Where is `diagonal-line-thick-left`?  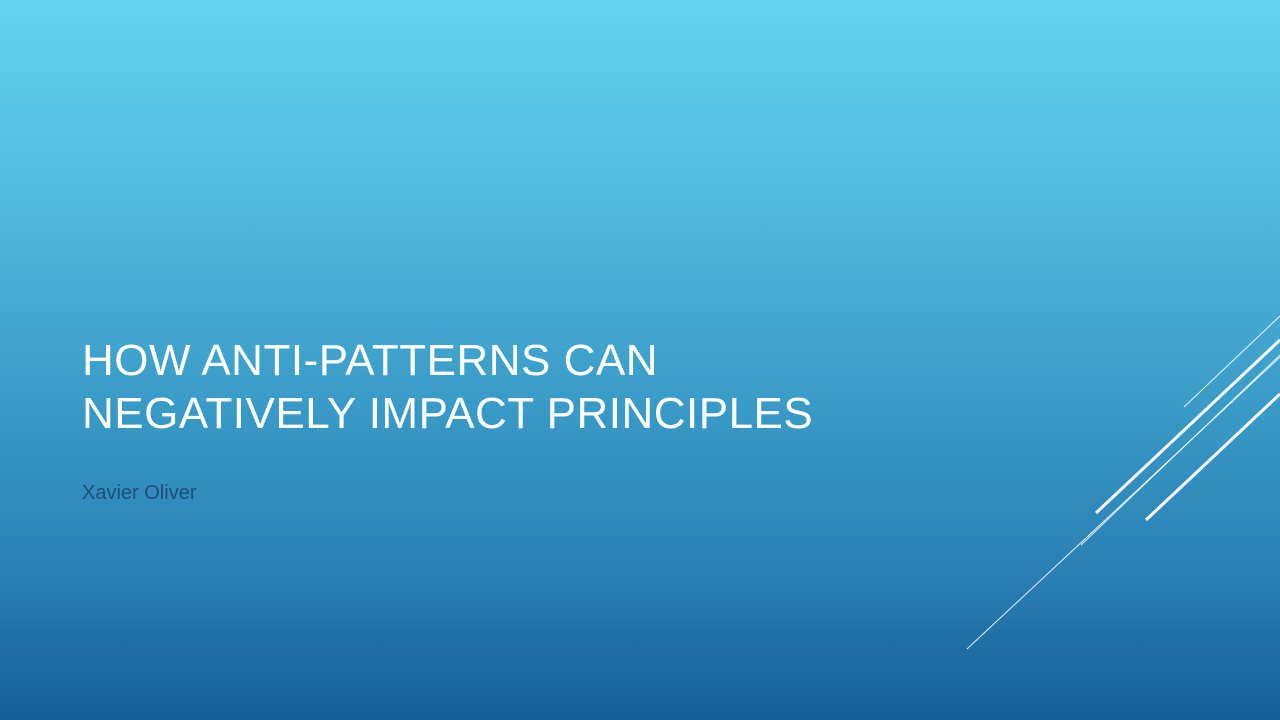
diagonal-line-thick-left is located at coordinates (1187, 426).